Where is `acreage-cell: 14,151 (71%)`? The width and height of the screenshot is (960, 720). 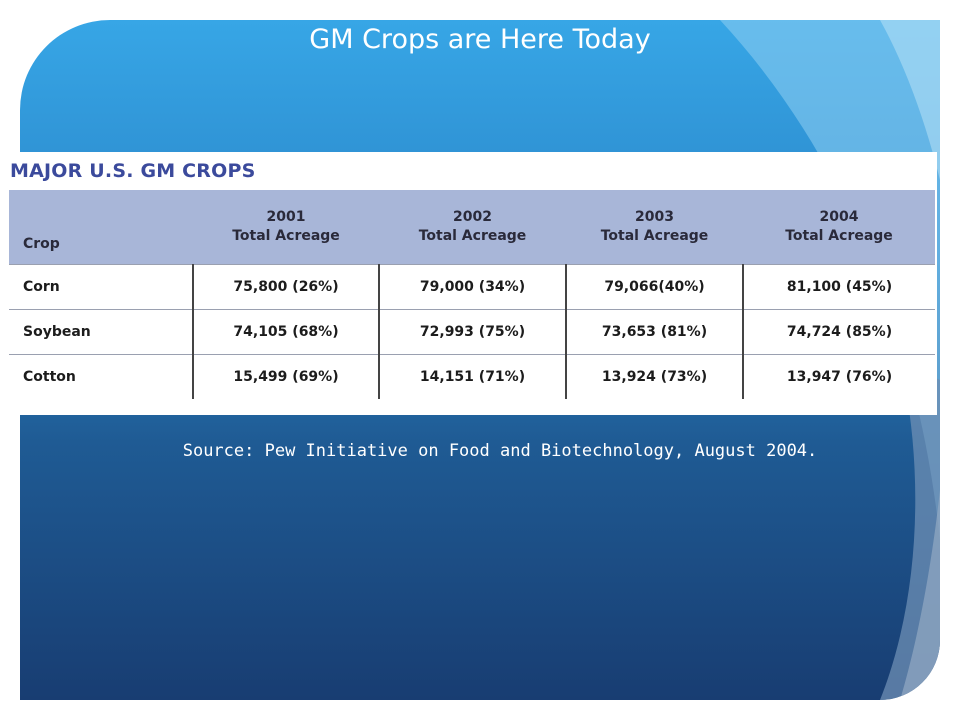
acreage-cell: 14,151 (71%) is located at coordinates (473, 376).